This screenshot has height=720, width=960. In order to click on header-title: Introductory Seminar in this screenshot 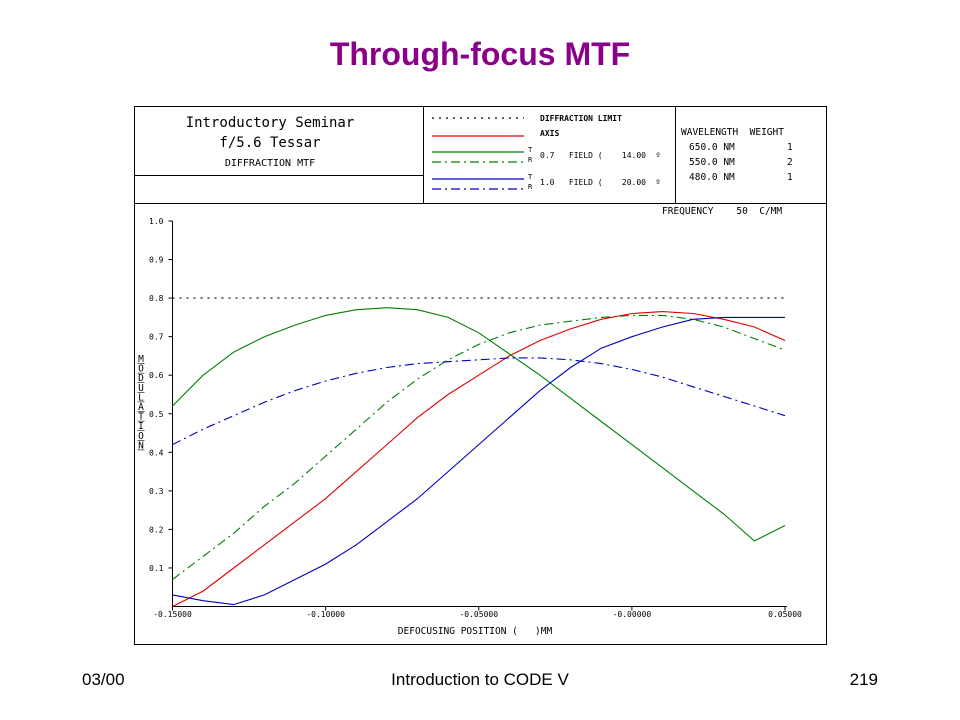, I will do `click(270, 123)`.